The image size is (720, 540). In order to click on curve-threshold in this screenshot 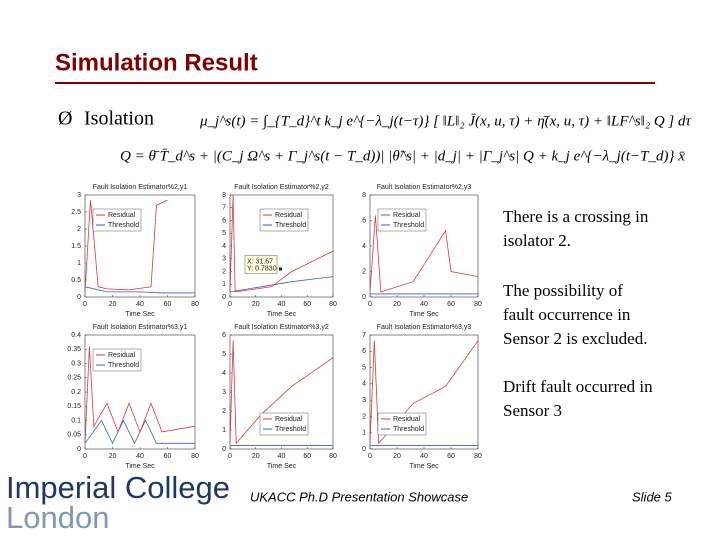, I will do `click(139, 290)`.